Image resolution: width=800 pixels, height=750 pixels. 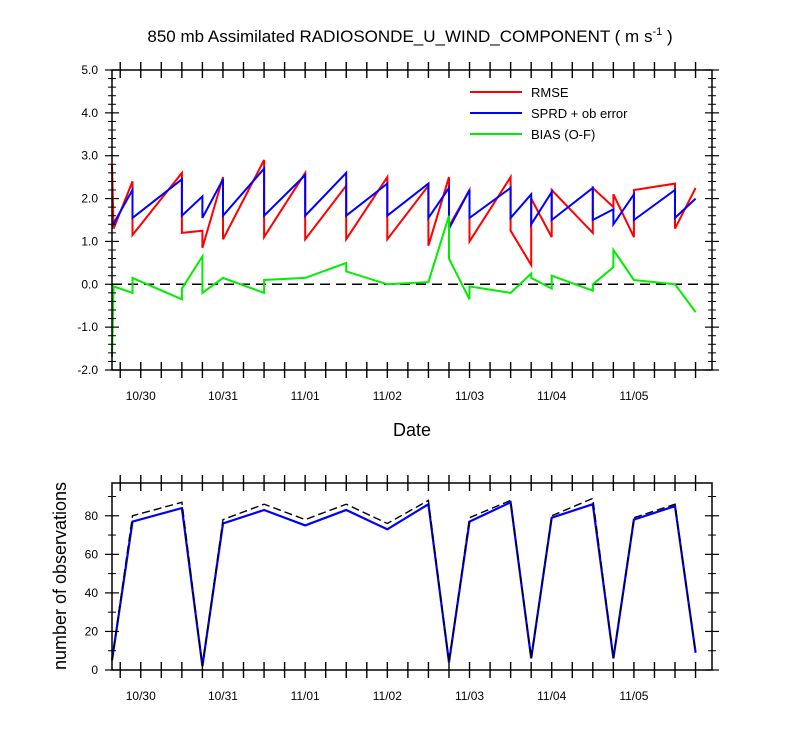 What do you see at coordinates (412, 430) in the screenshot?
I see `x-axis-label: Date` at bounding box center [412, 430].